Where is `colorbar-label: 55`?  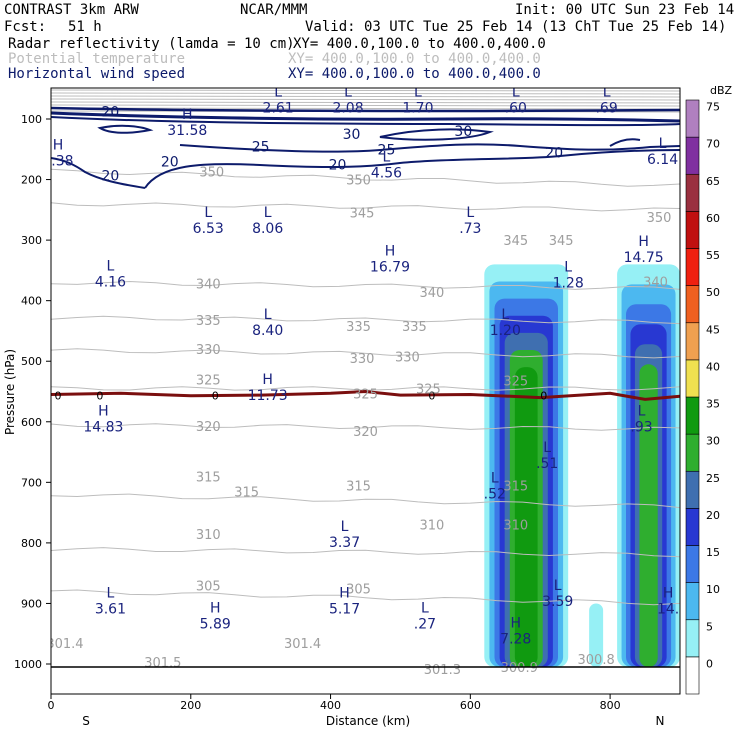 colorbar-label: 55 is located at coordinates (713, 255).